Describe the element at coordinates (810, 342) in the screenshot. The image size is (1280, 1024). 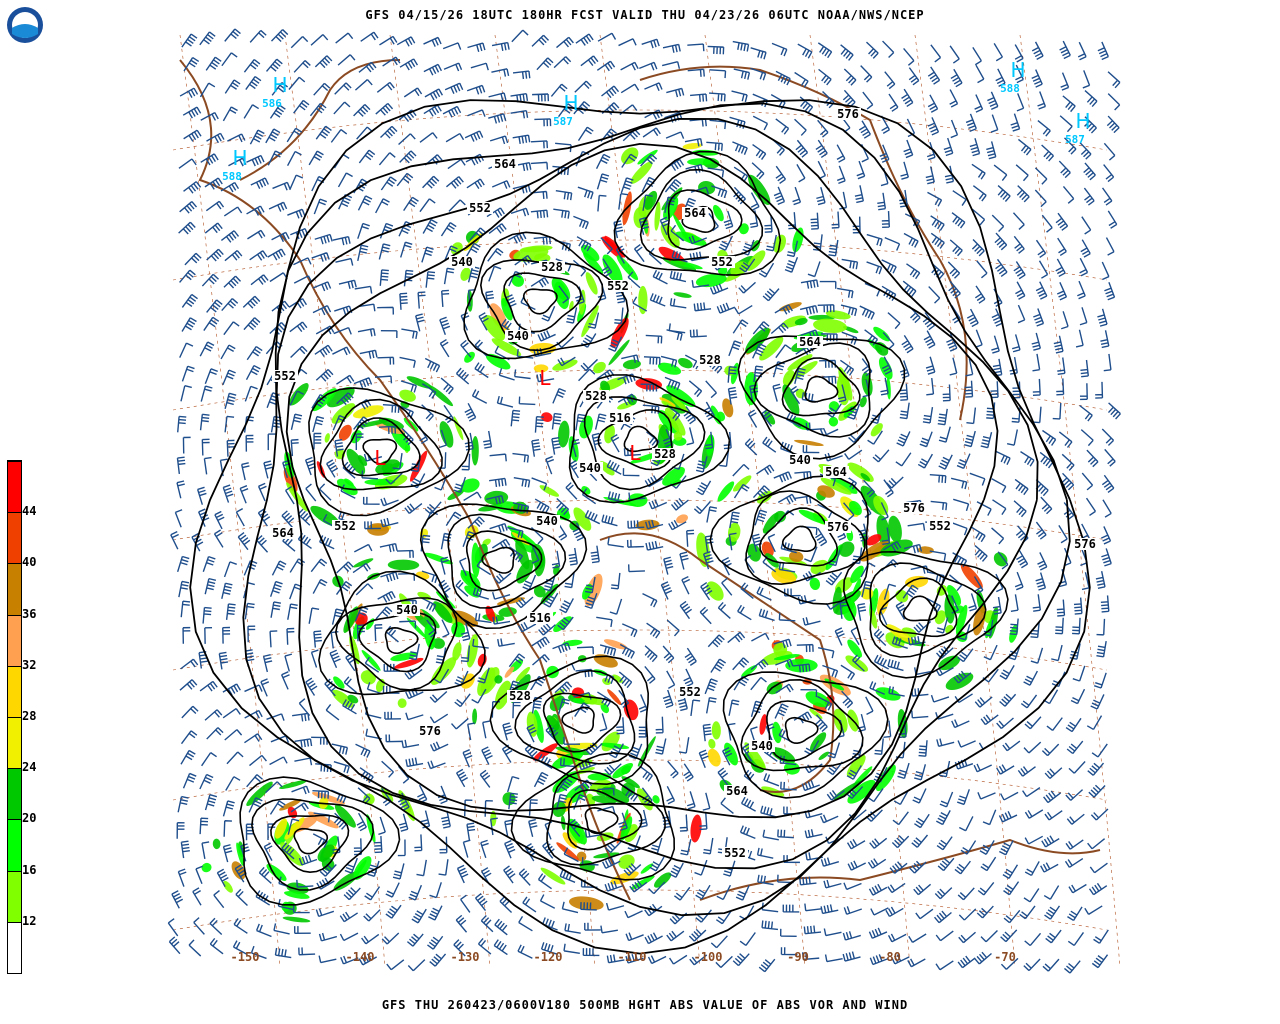
I see `contour-label: 564` at that location.